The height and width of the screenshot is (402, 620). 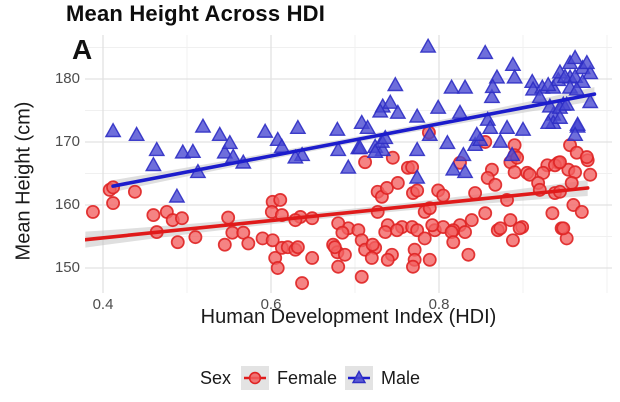 What do you see at coordinates (23, 181) in the screenshot?
I see `y-axis-title: Mean Height (cm)` at bounding box center [23, 181].